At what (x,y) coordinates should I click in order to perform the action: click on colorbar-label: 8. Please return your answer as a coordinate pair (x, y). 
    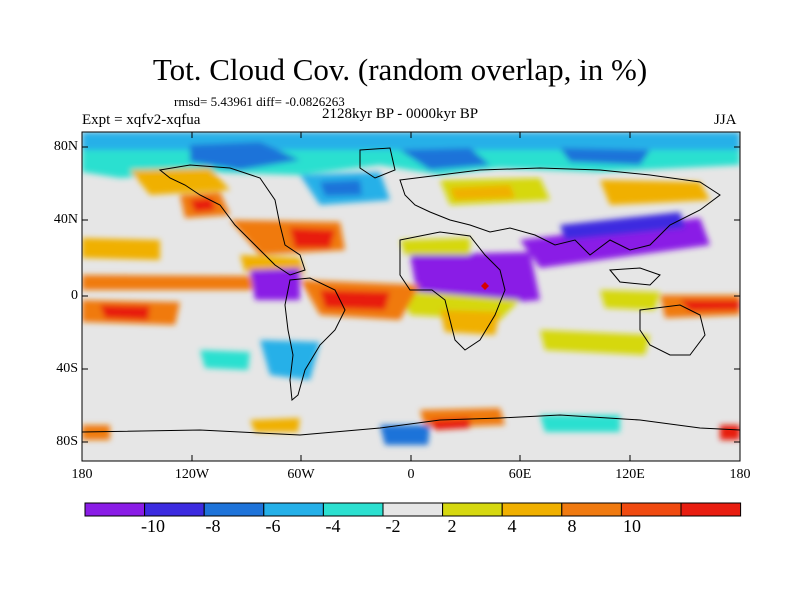
    Looking at the image, I should click on (572, 526).